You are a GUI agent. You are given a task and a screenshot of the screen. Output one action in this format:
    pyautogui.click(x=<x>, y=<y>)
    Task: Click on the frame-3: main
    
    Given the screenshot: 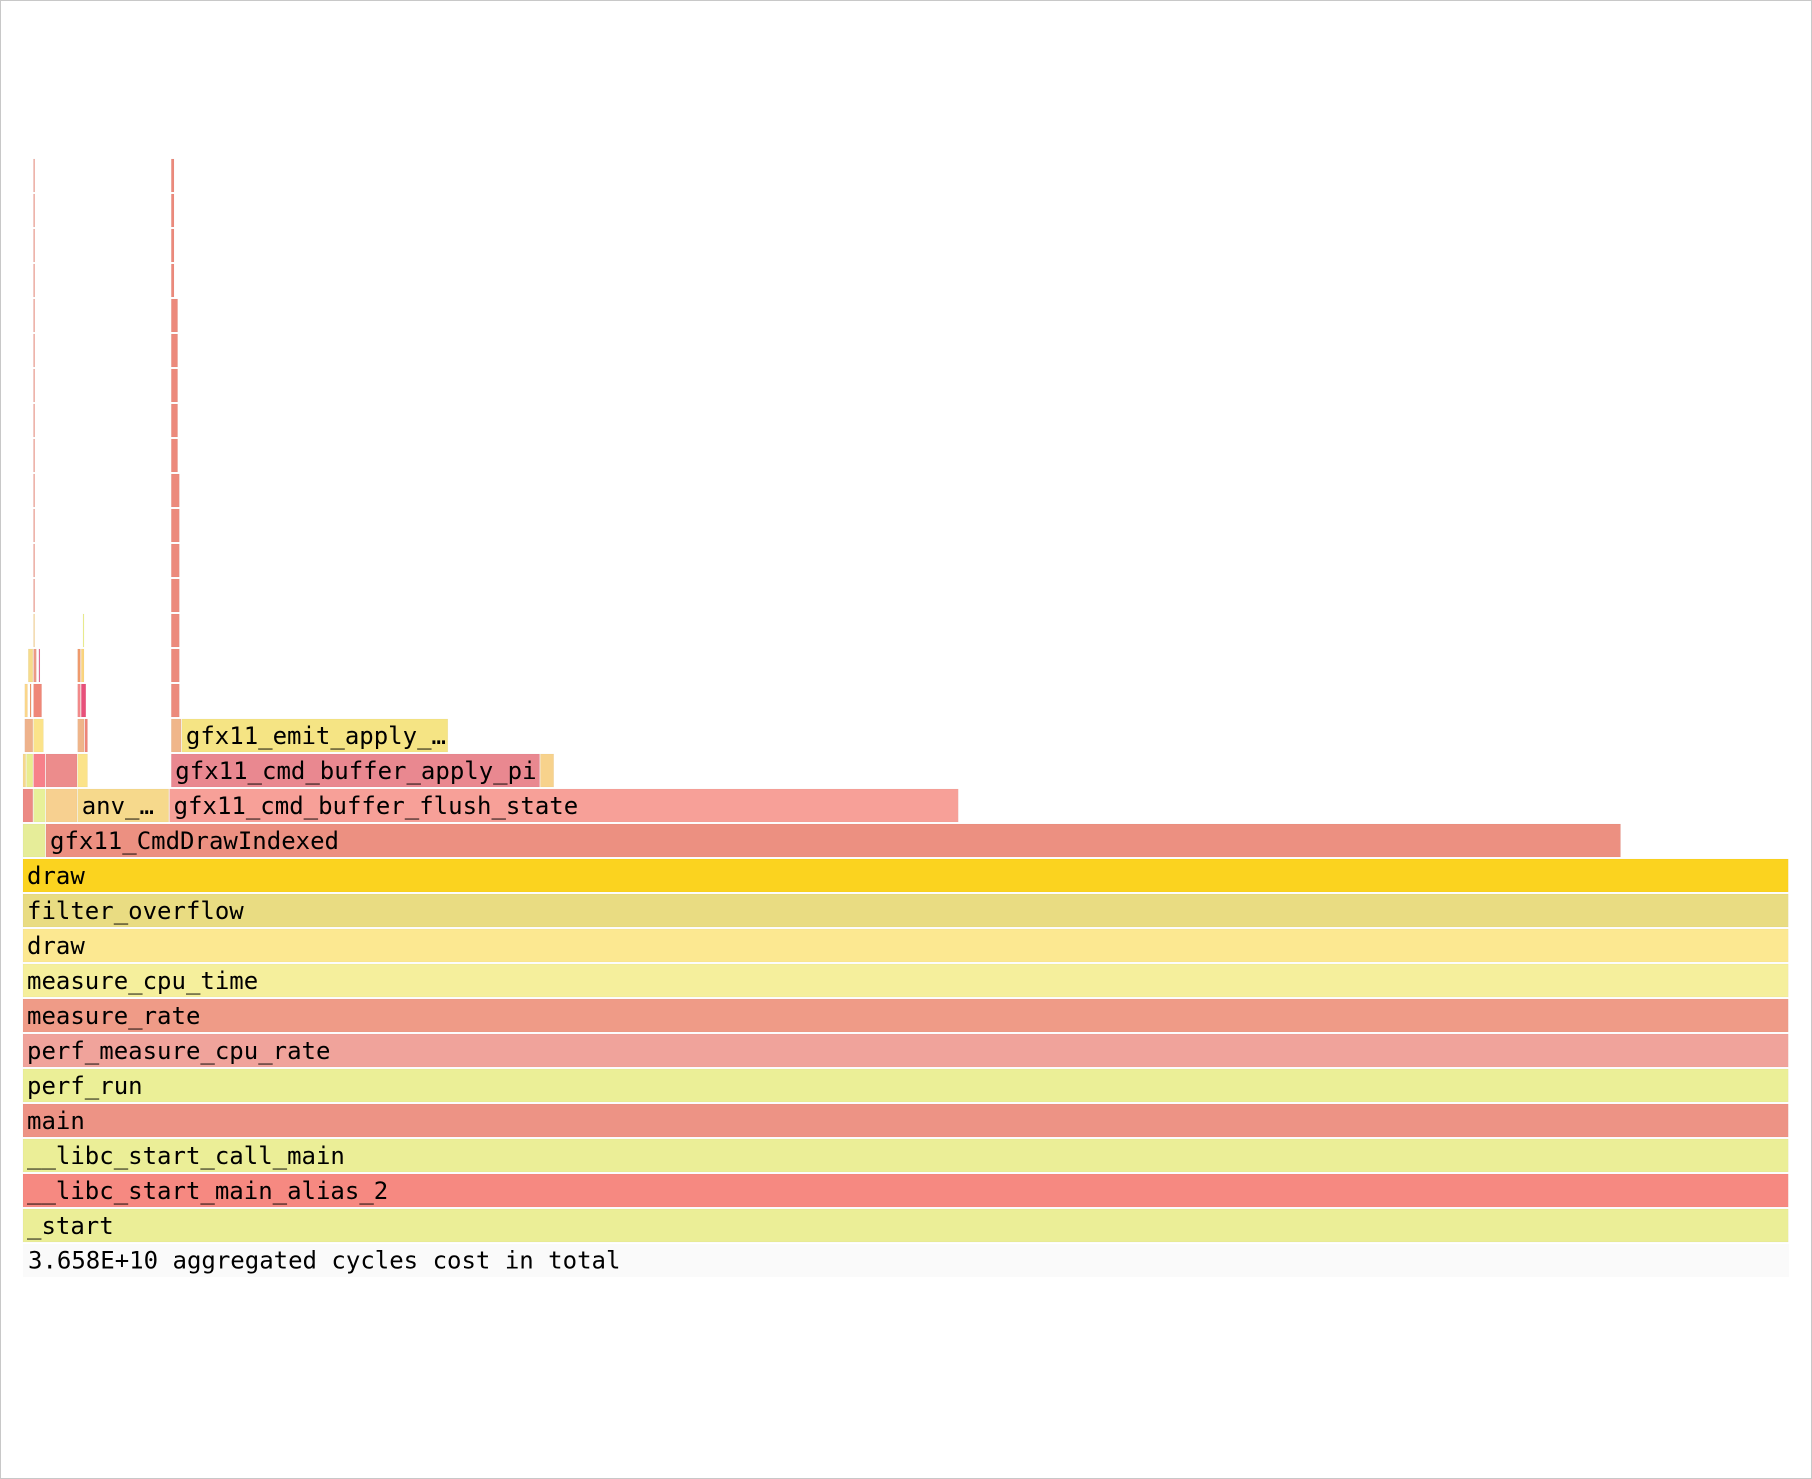 What is the action you would take?
    pyautogui.click(x=905, y=1120)
    